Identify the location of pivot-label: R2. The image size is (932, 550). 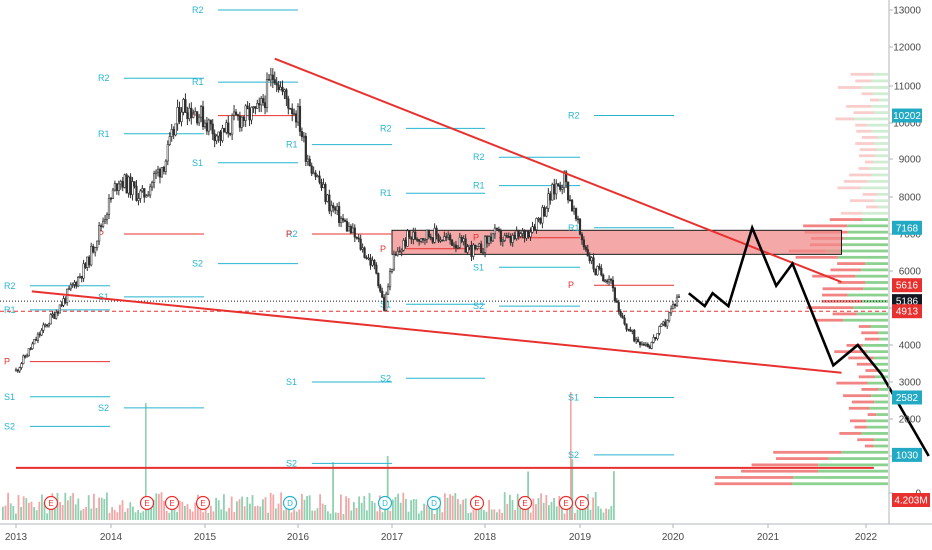
(574, 116).